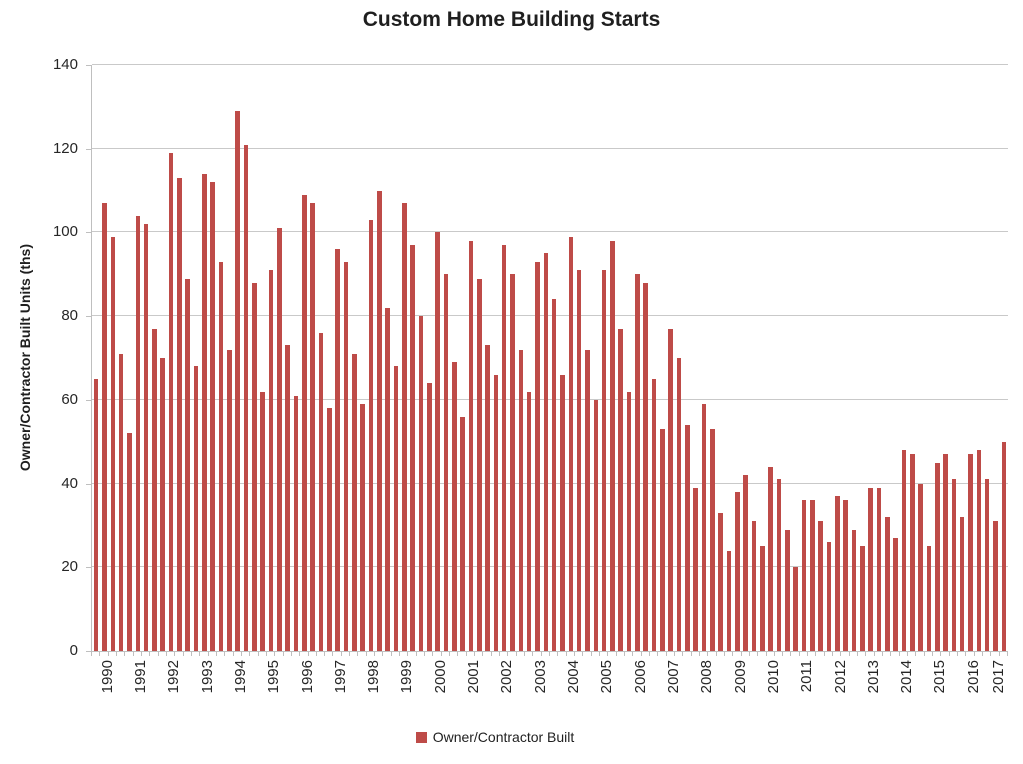 The width and height of the screenshot is (1023, 764). Describe the element at coordinates (573, 677) in the screenshot. I see `x-year-label: 2004` at that location.